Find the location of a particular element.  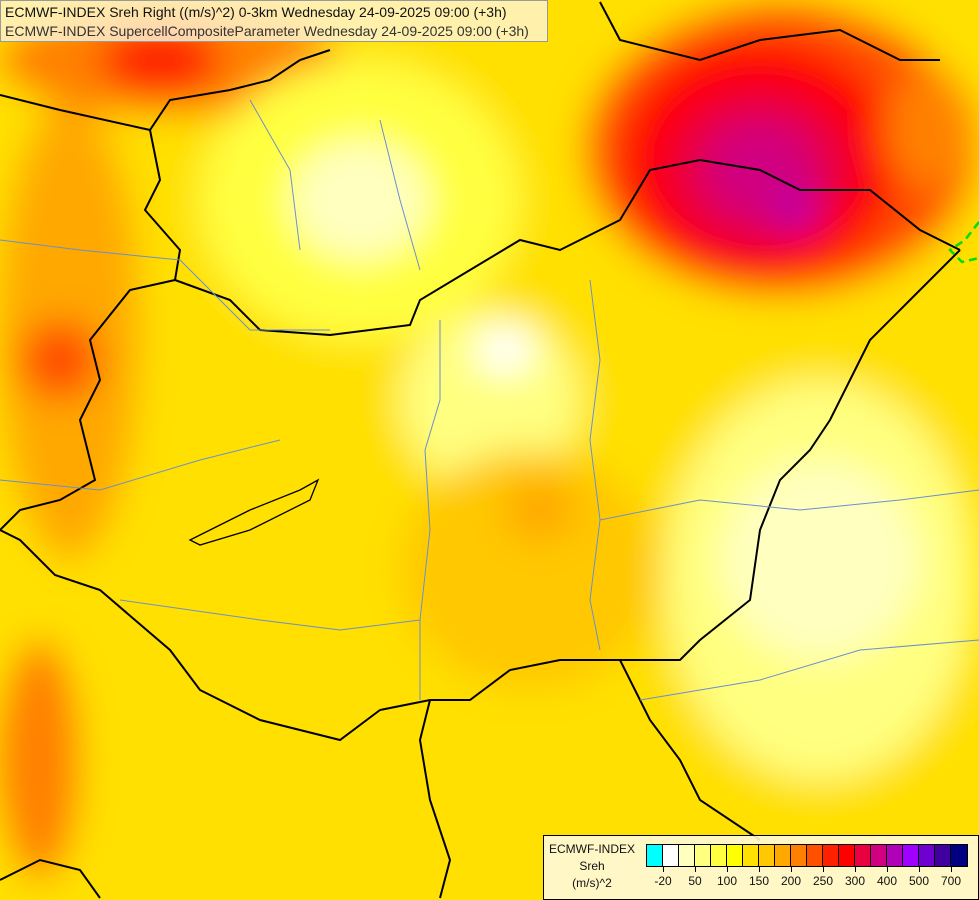

legend-tick-label: 50 is located at coordinates (695, 881).